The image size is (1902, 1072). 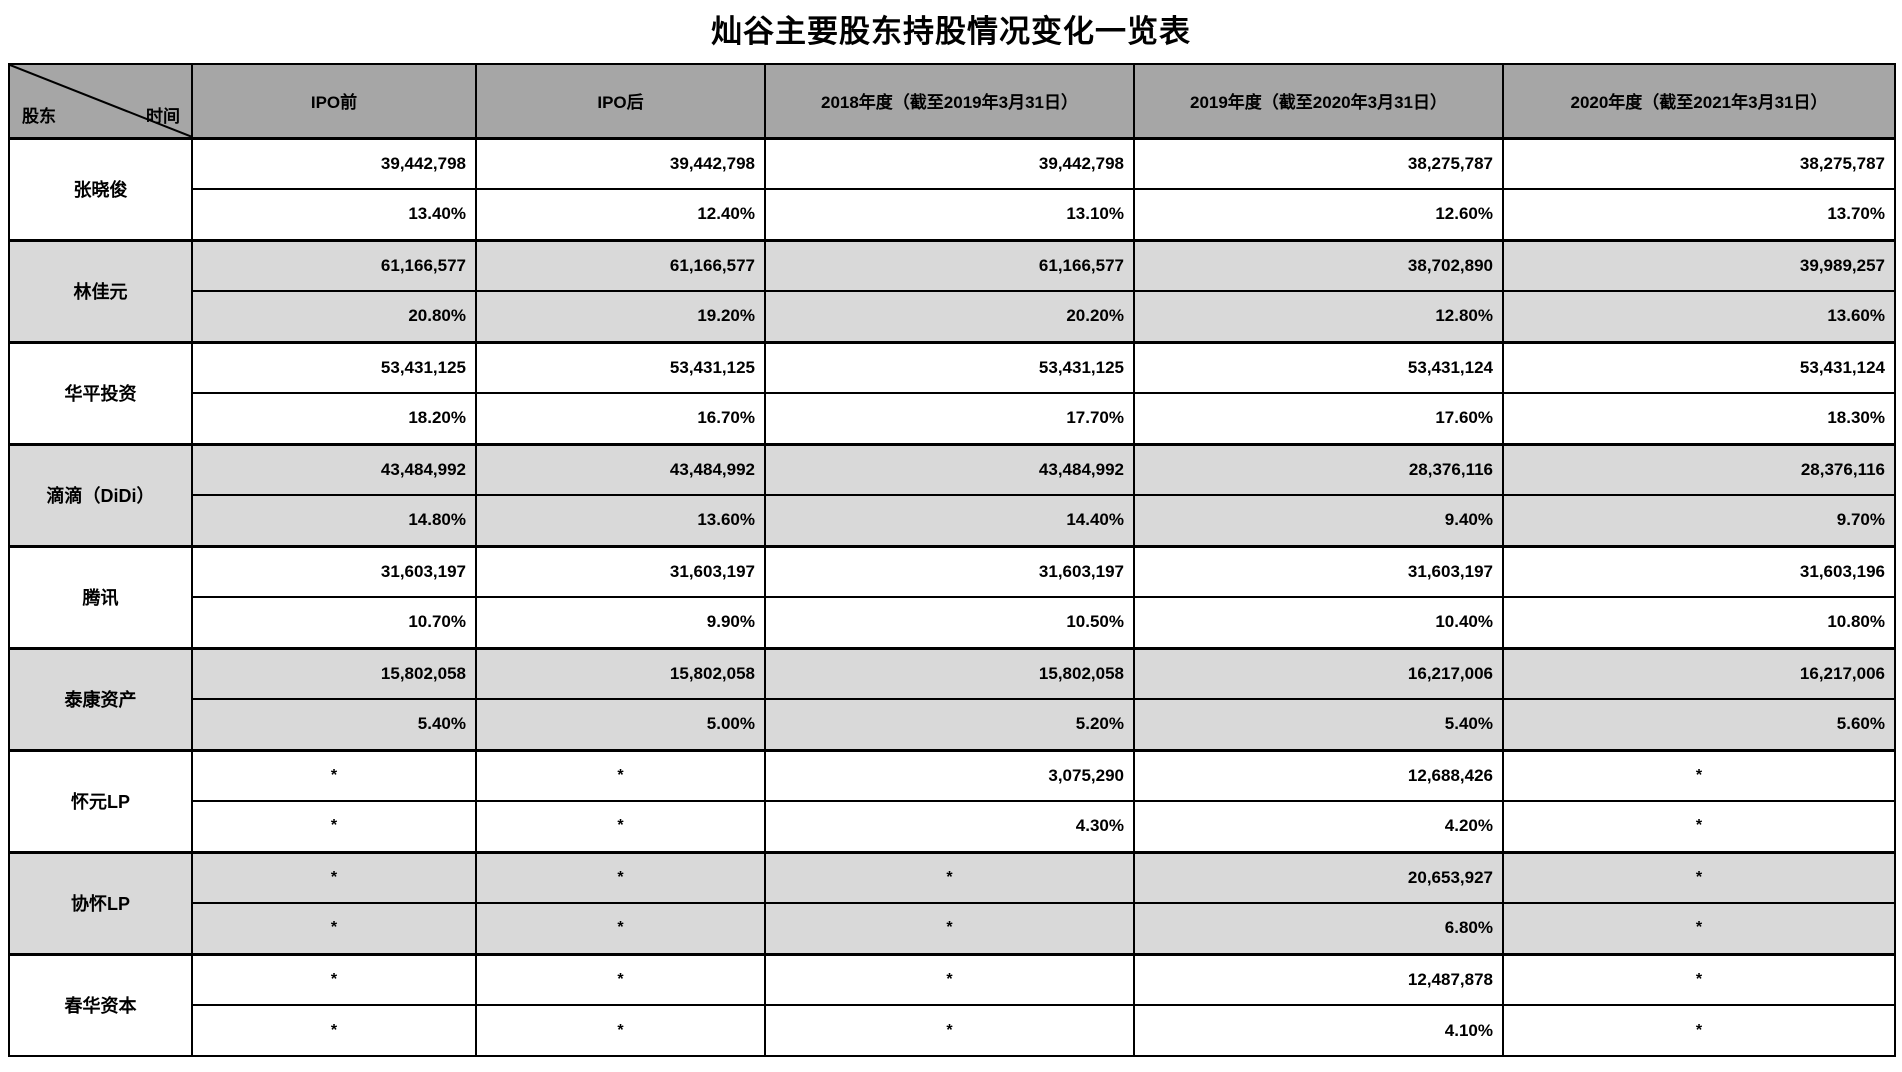 What do you see at coordinates (100, 598) in the screenshot?
I see `shareholder-name-label: 腾讯` at bounding box center [100, 598].